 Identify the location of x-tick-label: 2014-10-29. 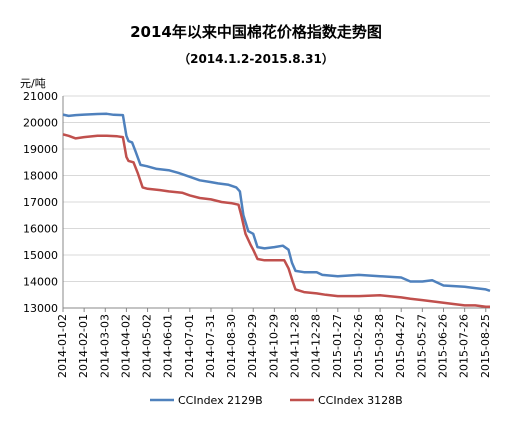
(273, 346).